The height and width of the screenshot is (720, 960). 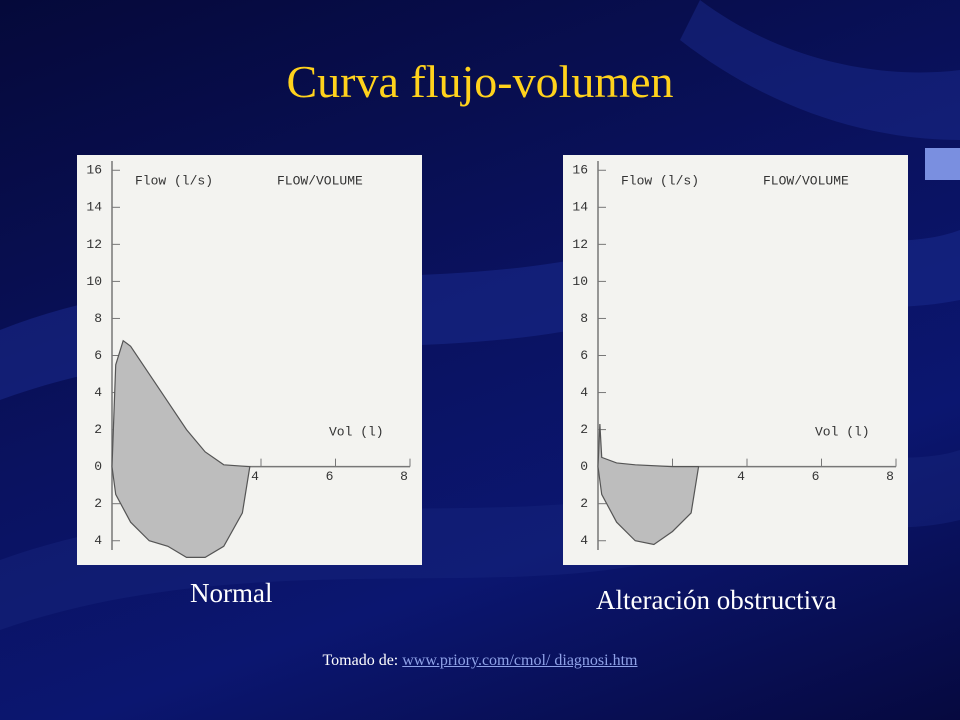 I want to click on caption: Normal, so click(x=231, y=593).